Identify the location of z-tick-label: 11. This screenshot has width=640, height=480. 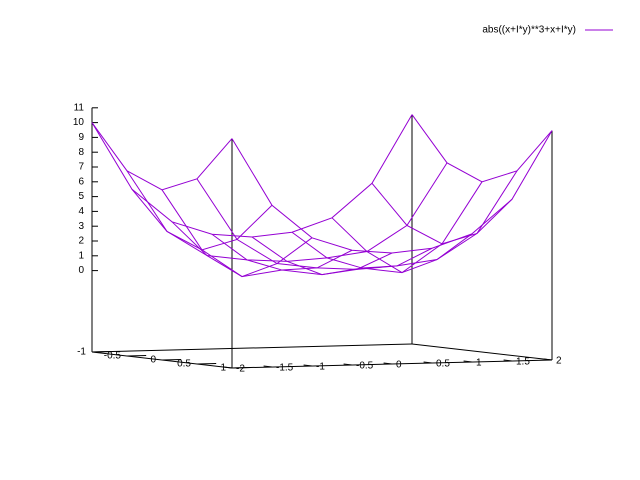
(79, 107).